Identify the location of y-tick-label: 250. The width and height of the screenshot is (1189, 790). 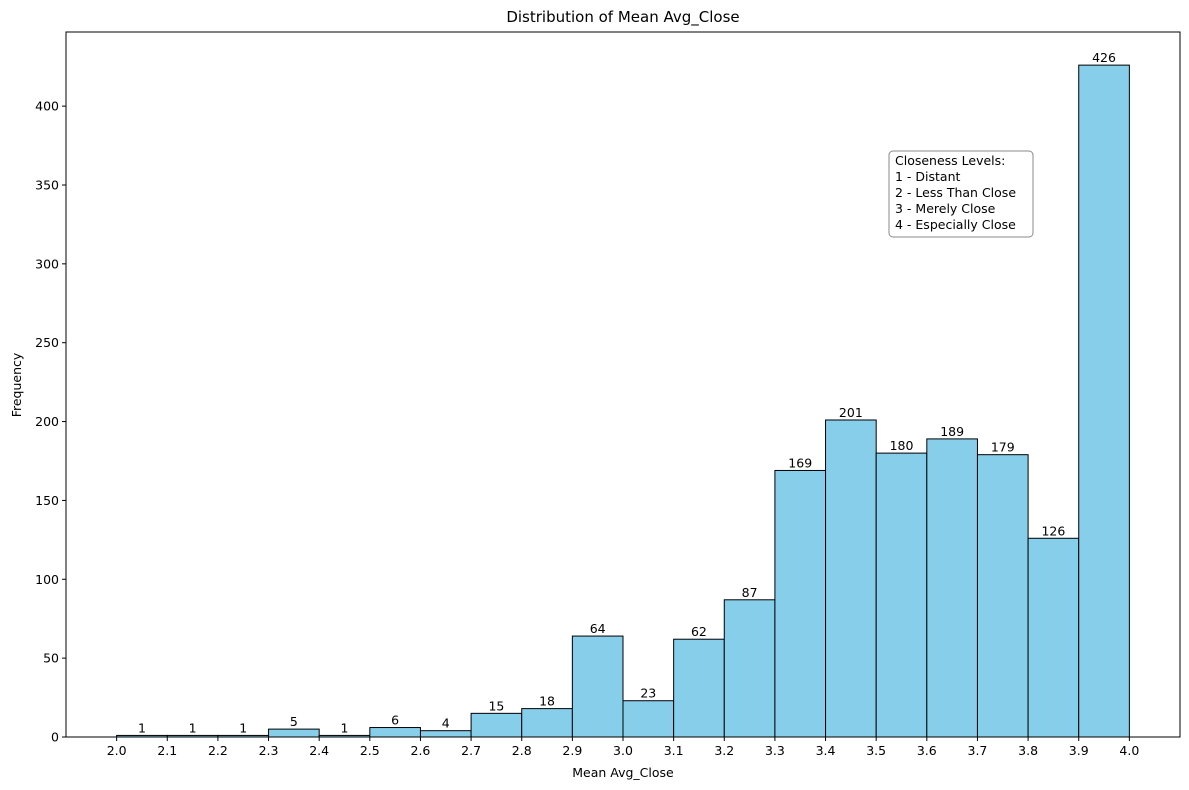
(47, 342).